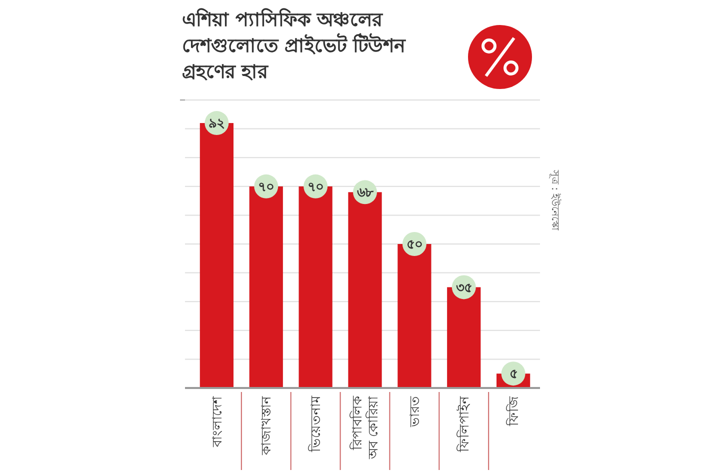  Describe the element at coordinates (513, 374) in the screenshot. I see `data-label: ৫` at that location.